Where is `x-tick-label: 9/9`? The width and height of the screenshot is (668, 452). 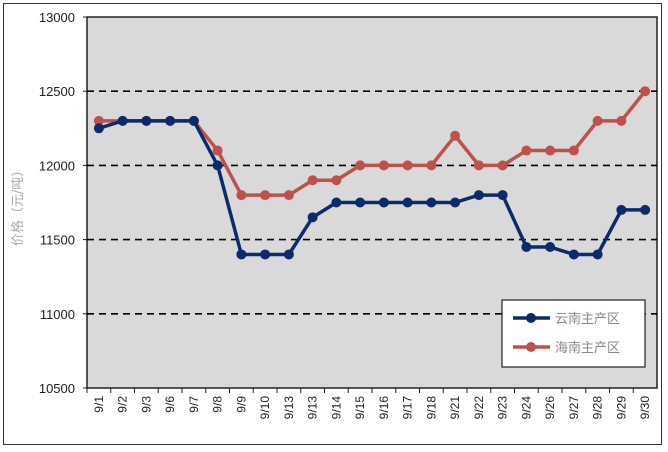 x-tick-label: 9/9 is located at coordinates (241, 404).